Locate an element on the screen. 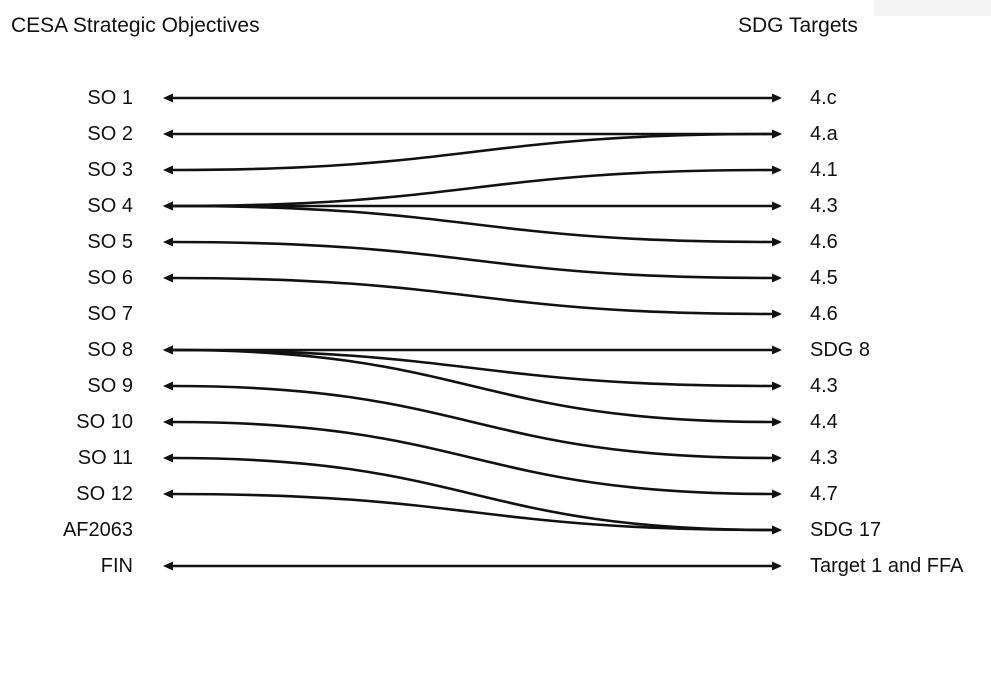 The image size is (991, 684). target-label: Target 1 and FFA is located at coordinates (887, 566).